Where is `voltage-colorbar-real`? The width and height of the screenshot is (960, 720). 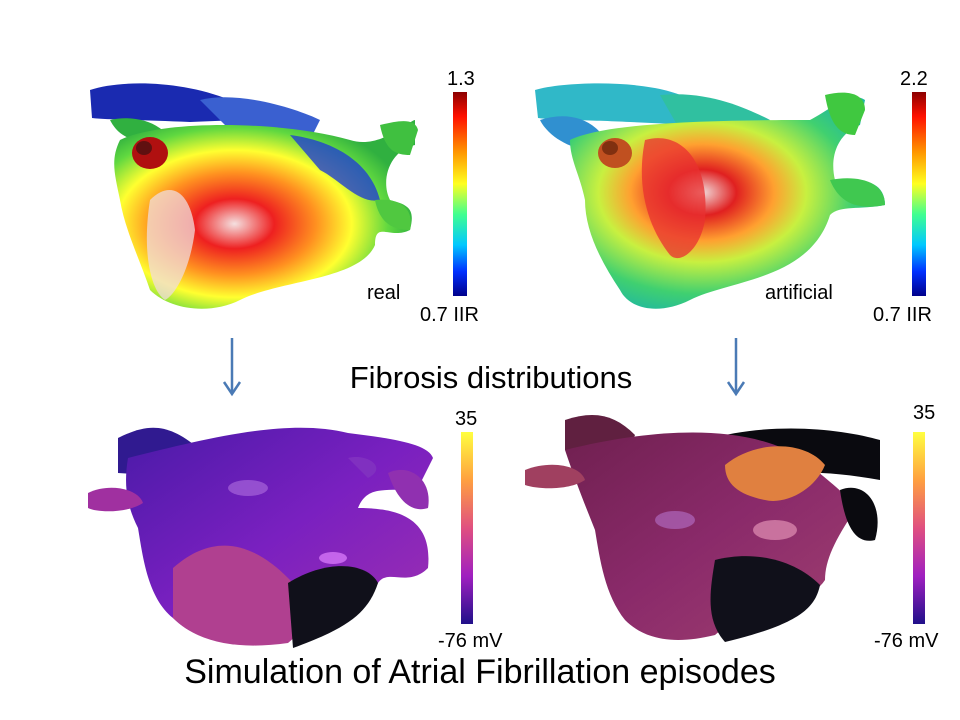
voltage-colorbar-real is located at coordinates (467, 528).